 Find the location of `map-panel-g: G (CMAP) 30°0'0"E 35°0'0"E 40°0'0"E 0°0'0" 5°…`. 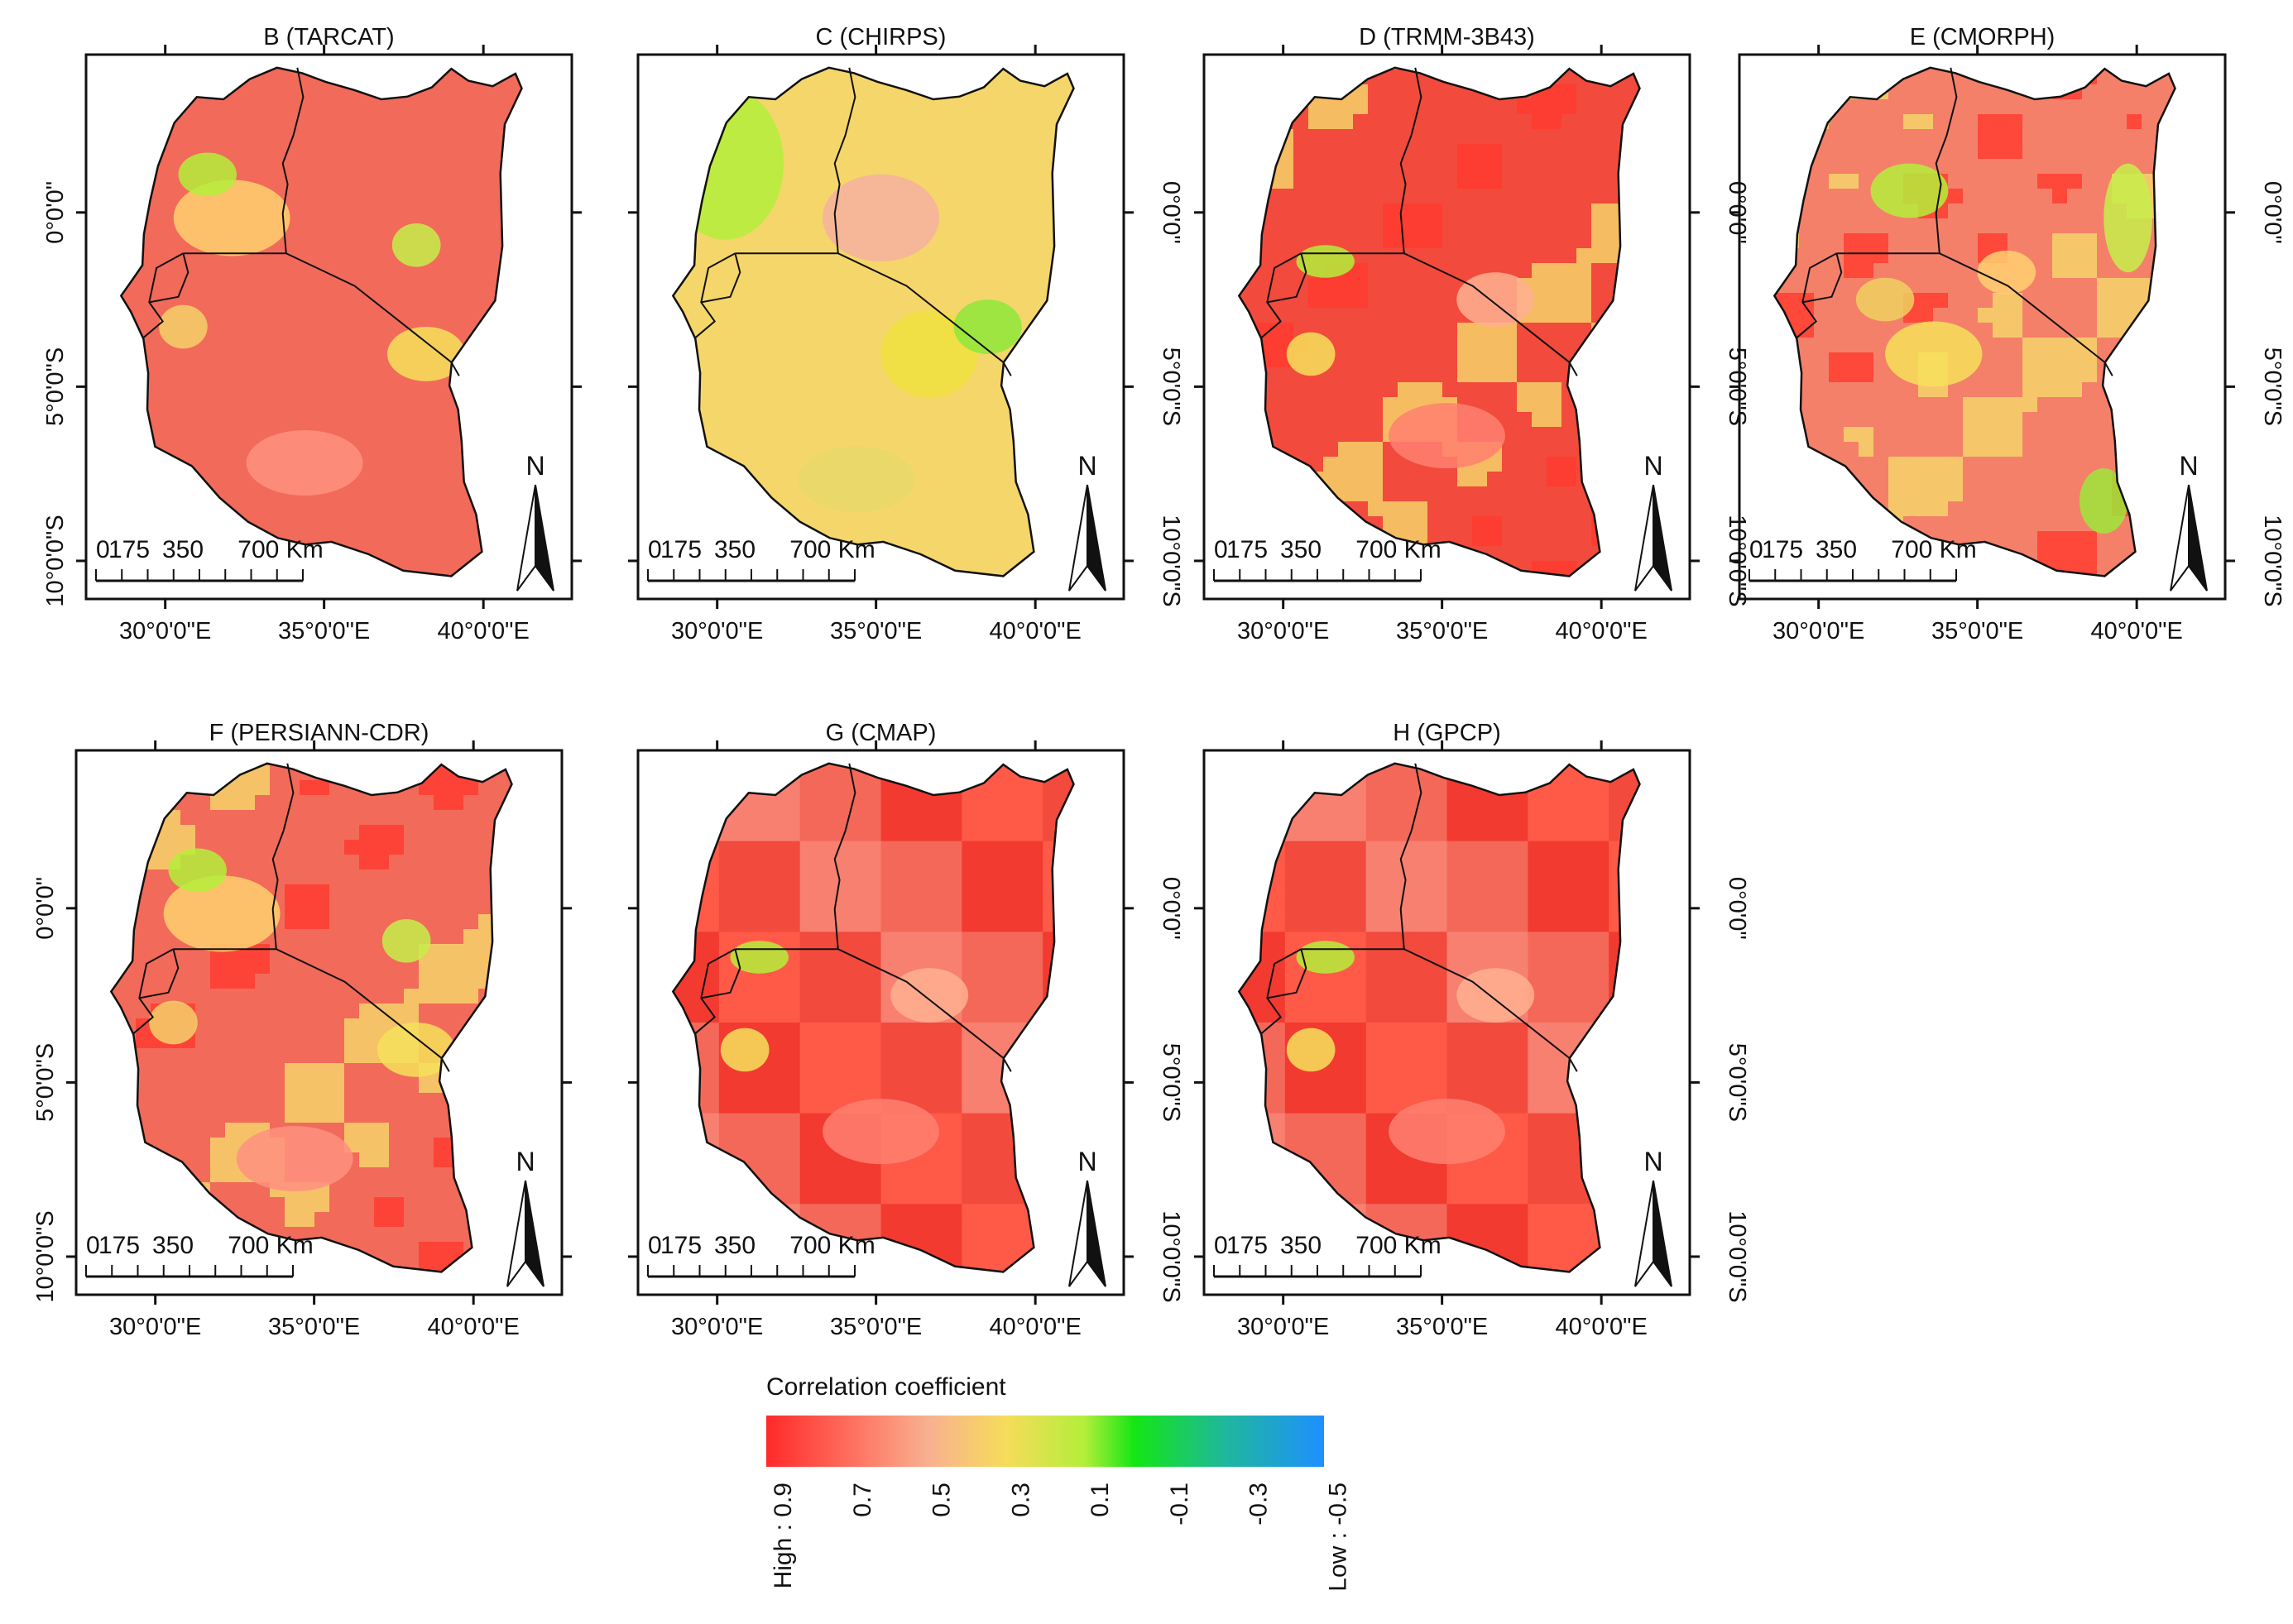

map-panel-g: G (CMAP) 30°0'0"E 35°0'0"E 40°0'0"E 0°0'0" 5°… is located at coordinates (906, 1030).